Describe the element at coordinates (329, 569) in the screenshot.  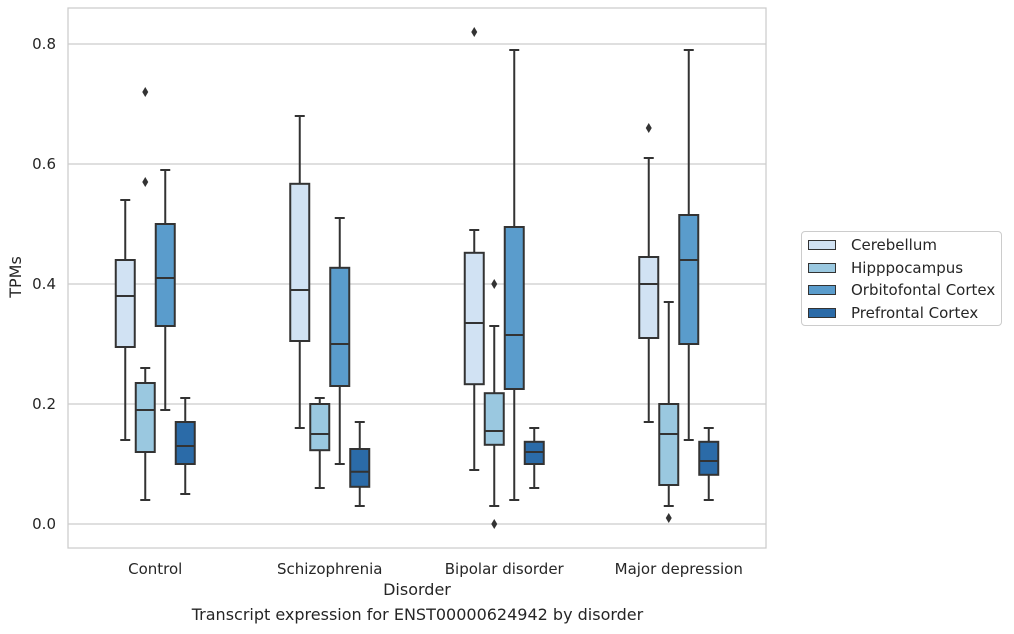
I see `x-tick-label: Schizophrenia` at that location.